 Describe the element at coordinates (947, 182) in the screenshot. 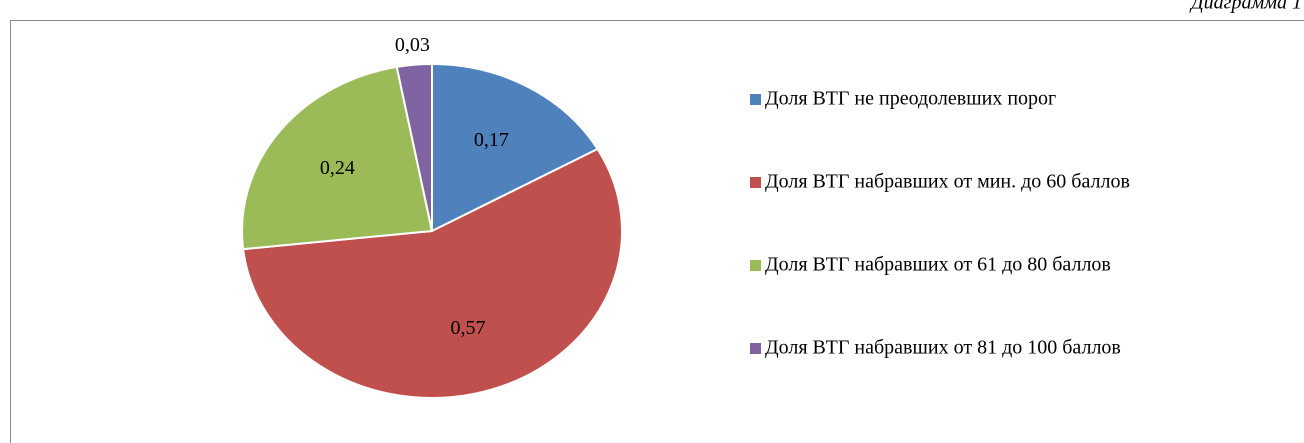

I see `legend-label: Доля ВТГ набравших от мин. до 60 баллов` at that location.